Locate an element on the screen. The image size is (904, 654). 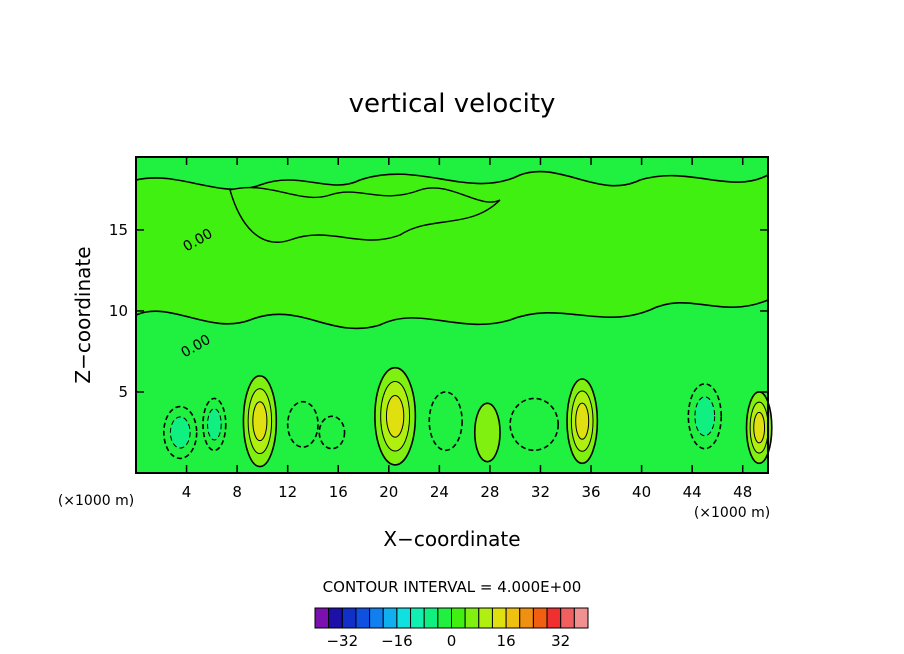
x-tick-label: 28 is located at coordinates (489, 492).